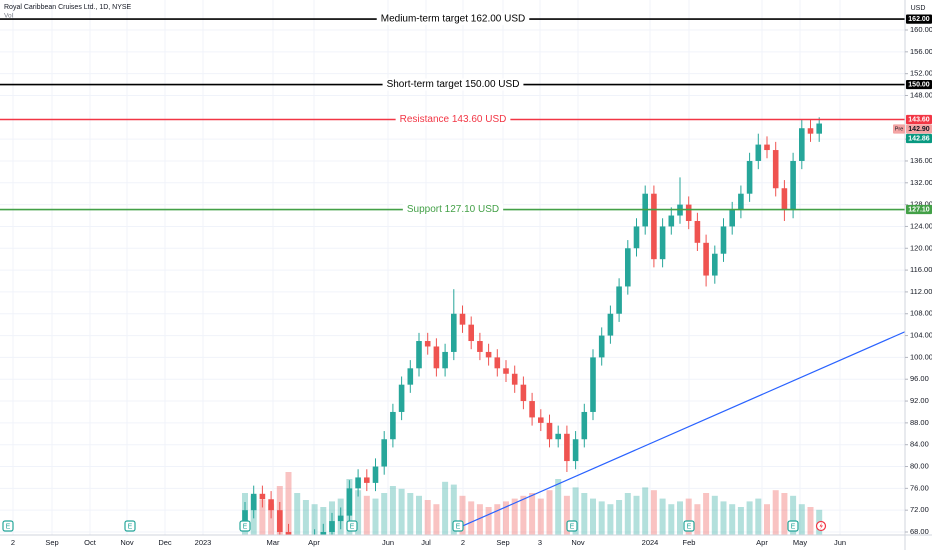  I want to click on y-tick-label: 72.00, so click(919, 509).